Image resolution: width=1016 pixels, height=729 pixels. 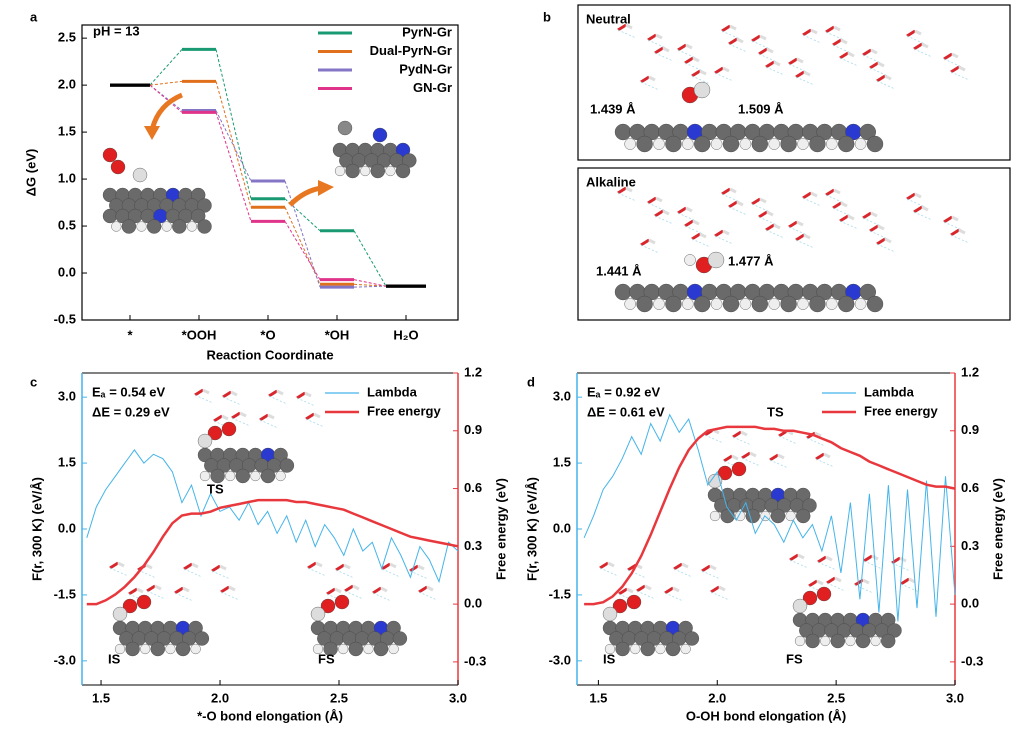 What do you see at coordinates (65, 318) in the screenshot?
I see `y-tick-label: -0.5` at bounding box center [65, 318].